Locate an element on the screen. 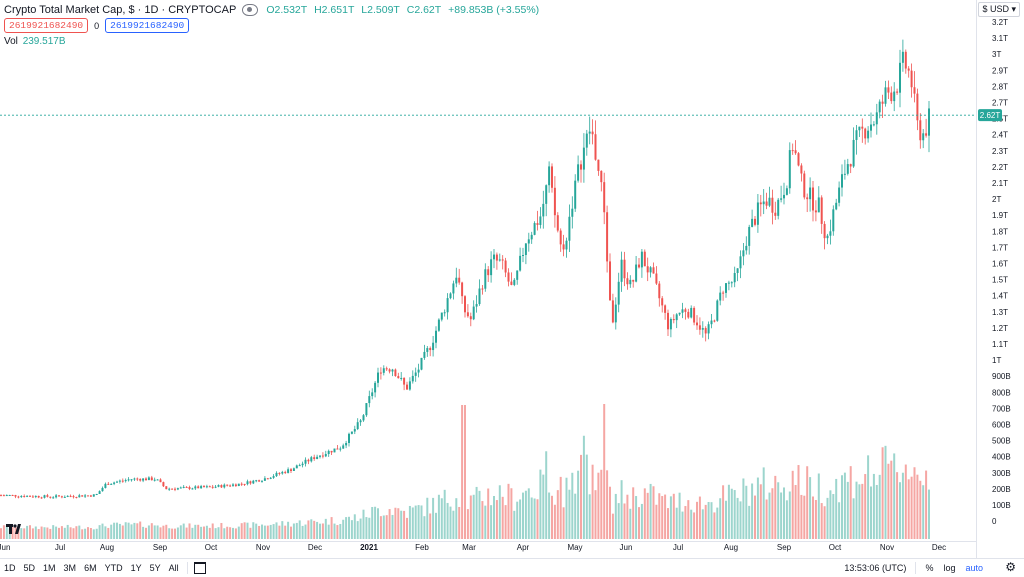 The image size is (1024, 577). timeframe-1d: 1D is located at coordinates (10, 568).